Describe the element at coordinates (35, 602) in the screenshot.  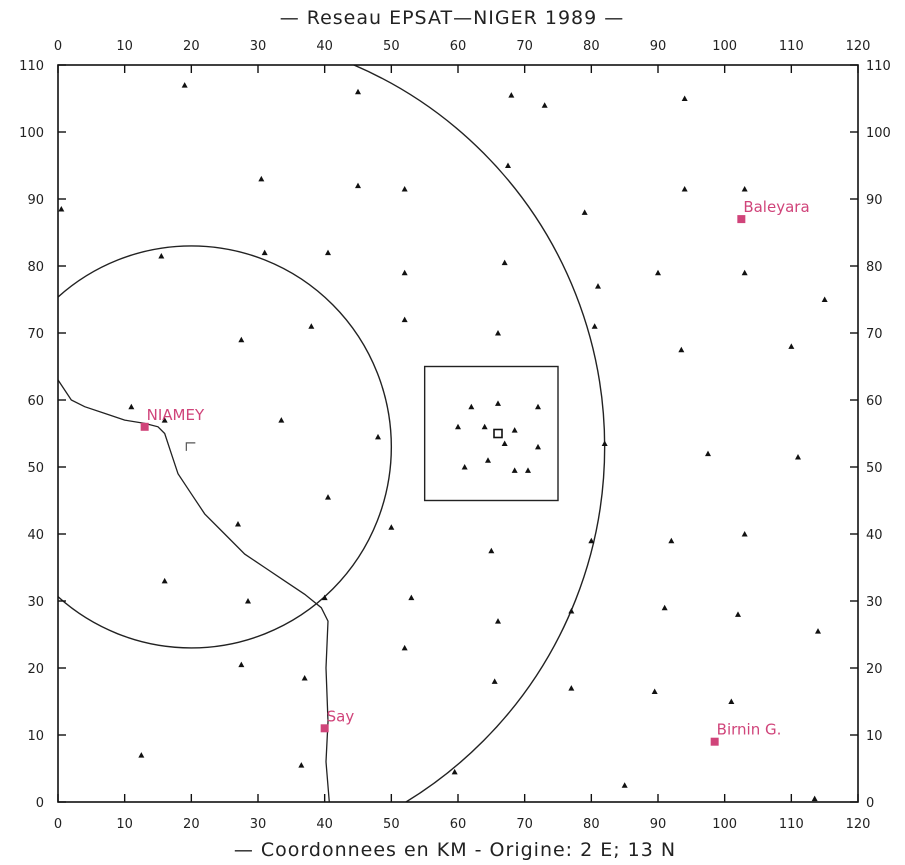
I see `y-tick-label-left-30: 30` at that location.